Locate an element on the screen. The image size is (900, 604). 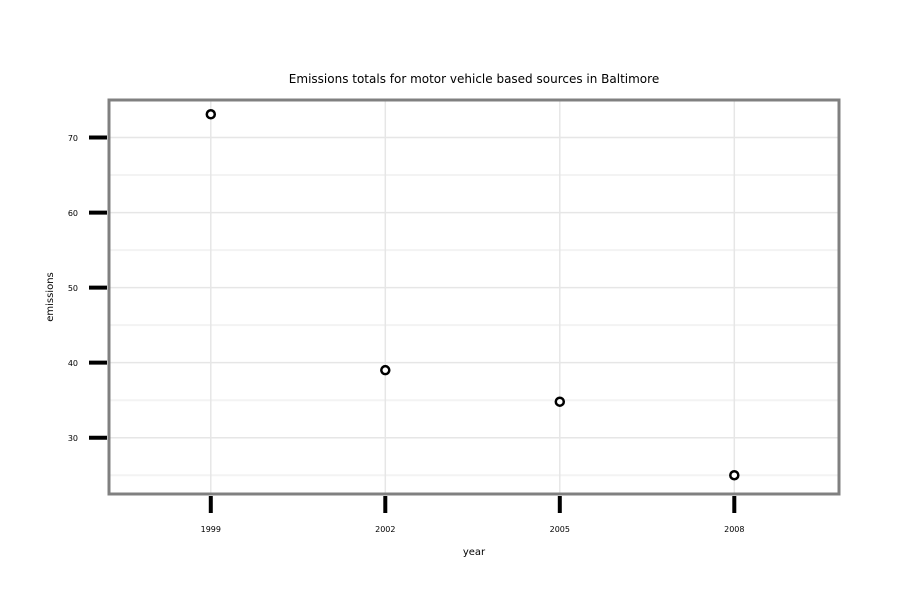
y-axis: 30 40 50 60 70 is located at coordinates (87, 288).